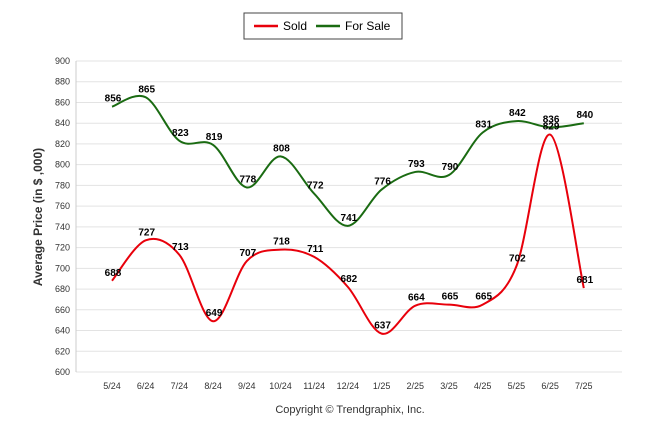 Image resolution: width=646 pixels, height=434 pixels. What do you see at coordinates (517, 113) in the screenshot?
I see `data-label: 842` at bounding box center [517, 113].